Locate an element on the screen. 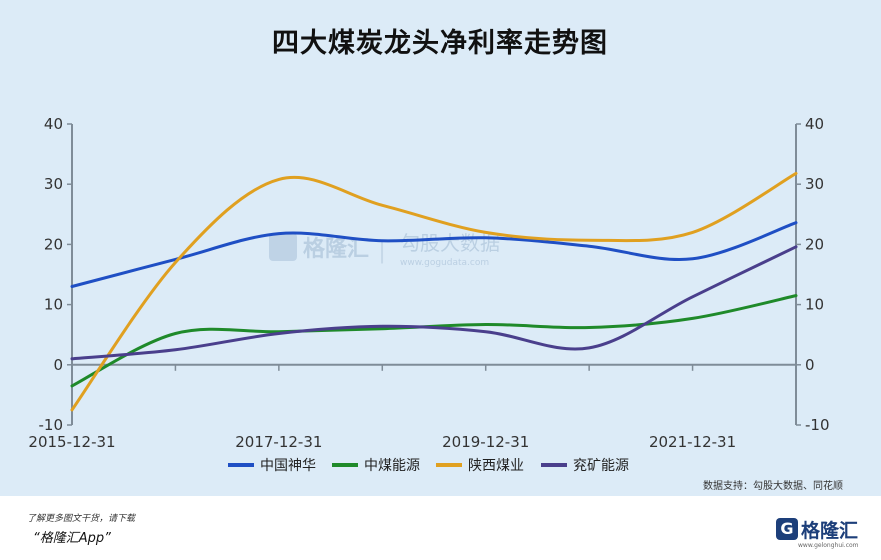 This screenshot has width=881, height=560. footer-app-name: “格隆汇App” is located at coordinates (72, 538).